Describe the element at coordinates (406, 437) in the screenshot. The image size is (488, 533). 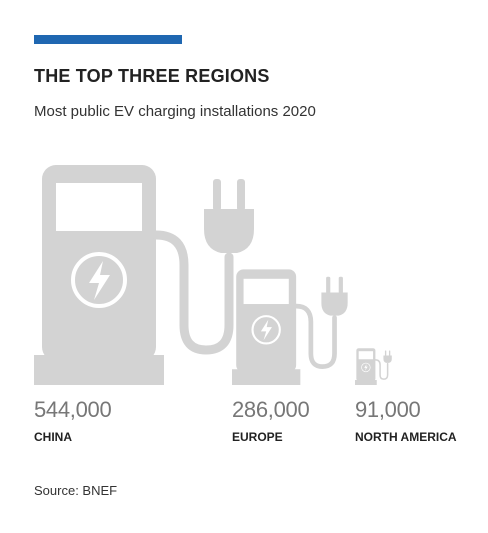
I see `region-label-north-america: NORTH AMERICA` at that location.